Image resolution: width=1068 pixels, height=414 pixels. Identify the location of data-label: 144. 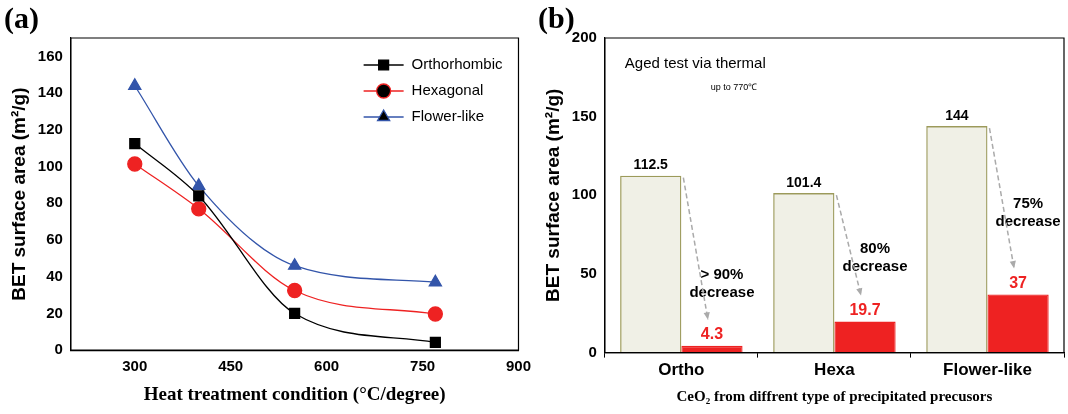
(957, 114).